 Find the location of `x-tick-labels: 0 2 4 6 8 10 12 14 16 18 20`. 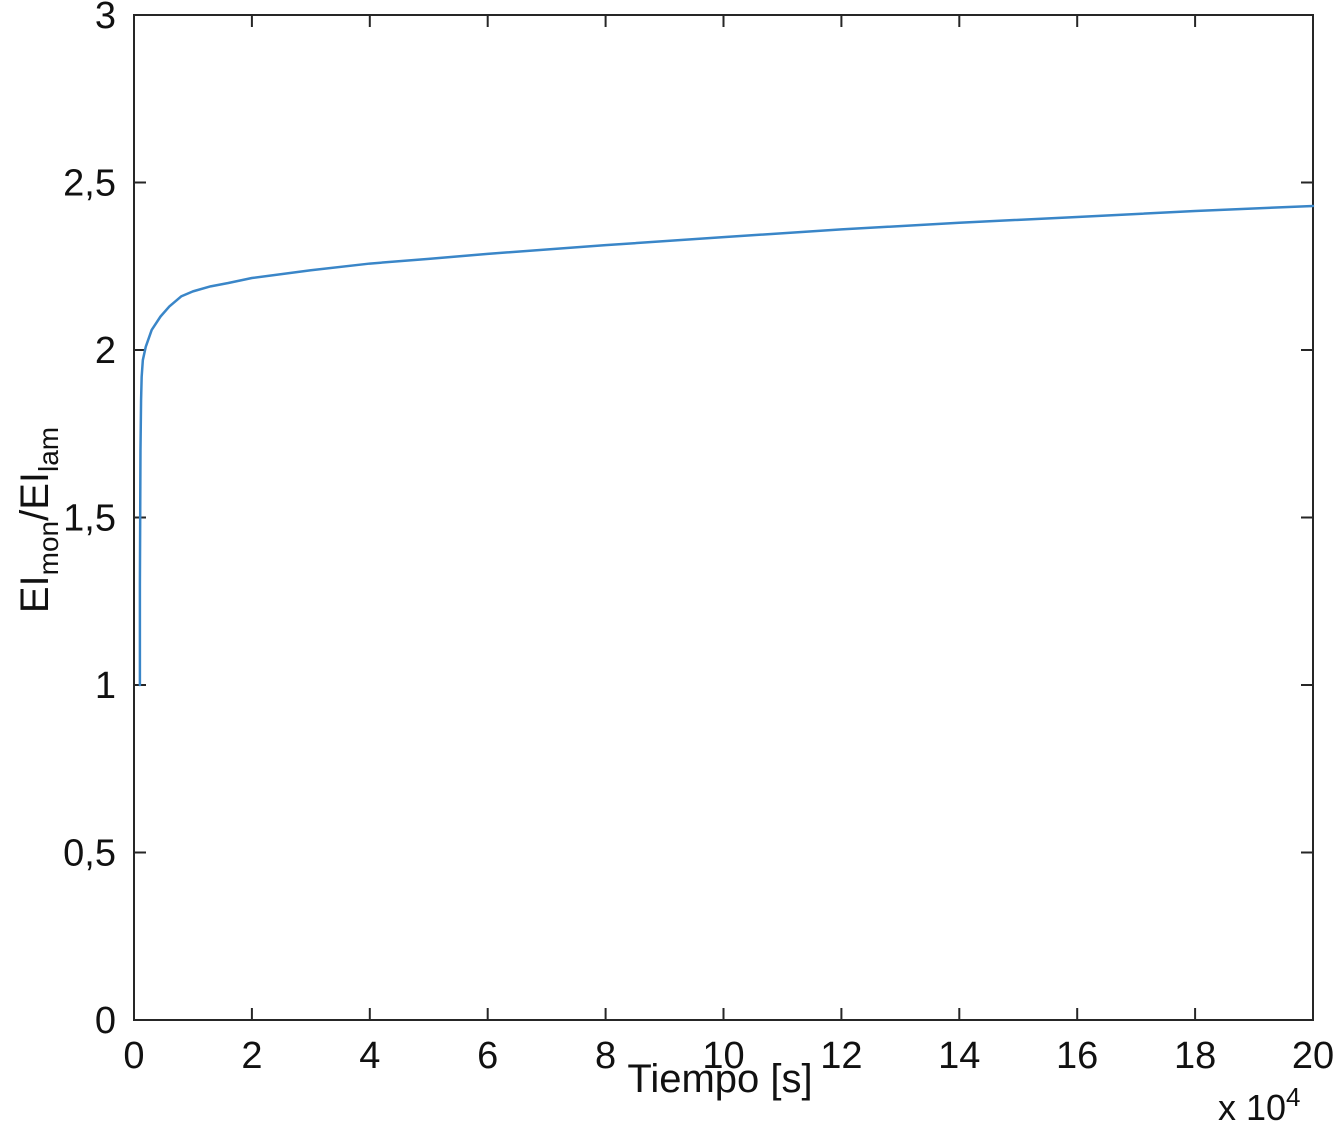

x-tick-labels: 0 2 4 6 8 10 12 14 16 18 20 is located at coordinates (728, 1056).